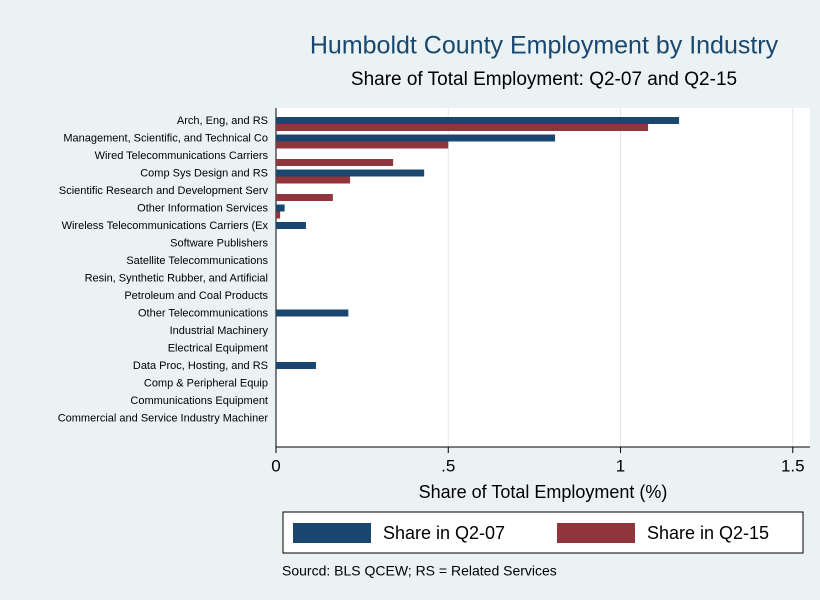  I want to click on x-tick-label: .5, so click(448, 465).